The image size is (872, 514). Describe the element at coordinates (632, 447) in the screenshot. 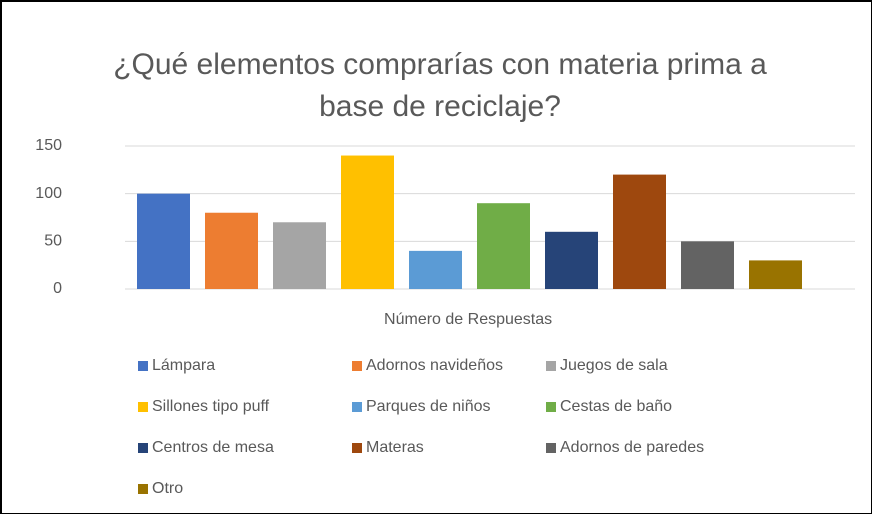

I see `legend-label: Adornos de paredes` at that location.